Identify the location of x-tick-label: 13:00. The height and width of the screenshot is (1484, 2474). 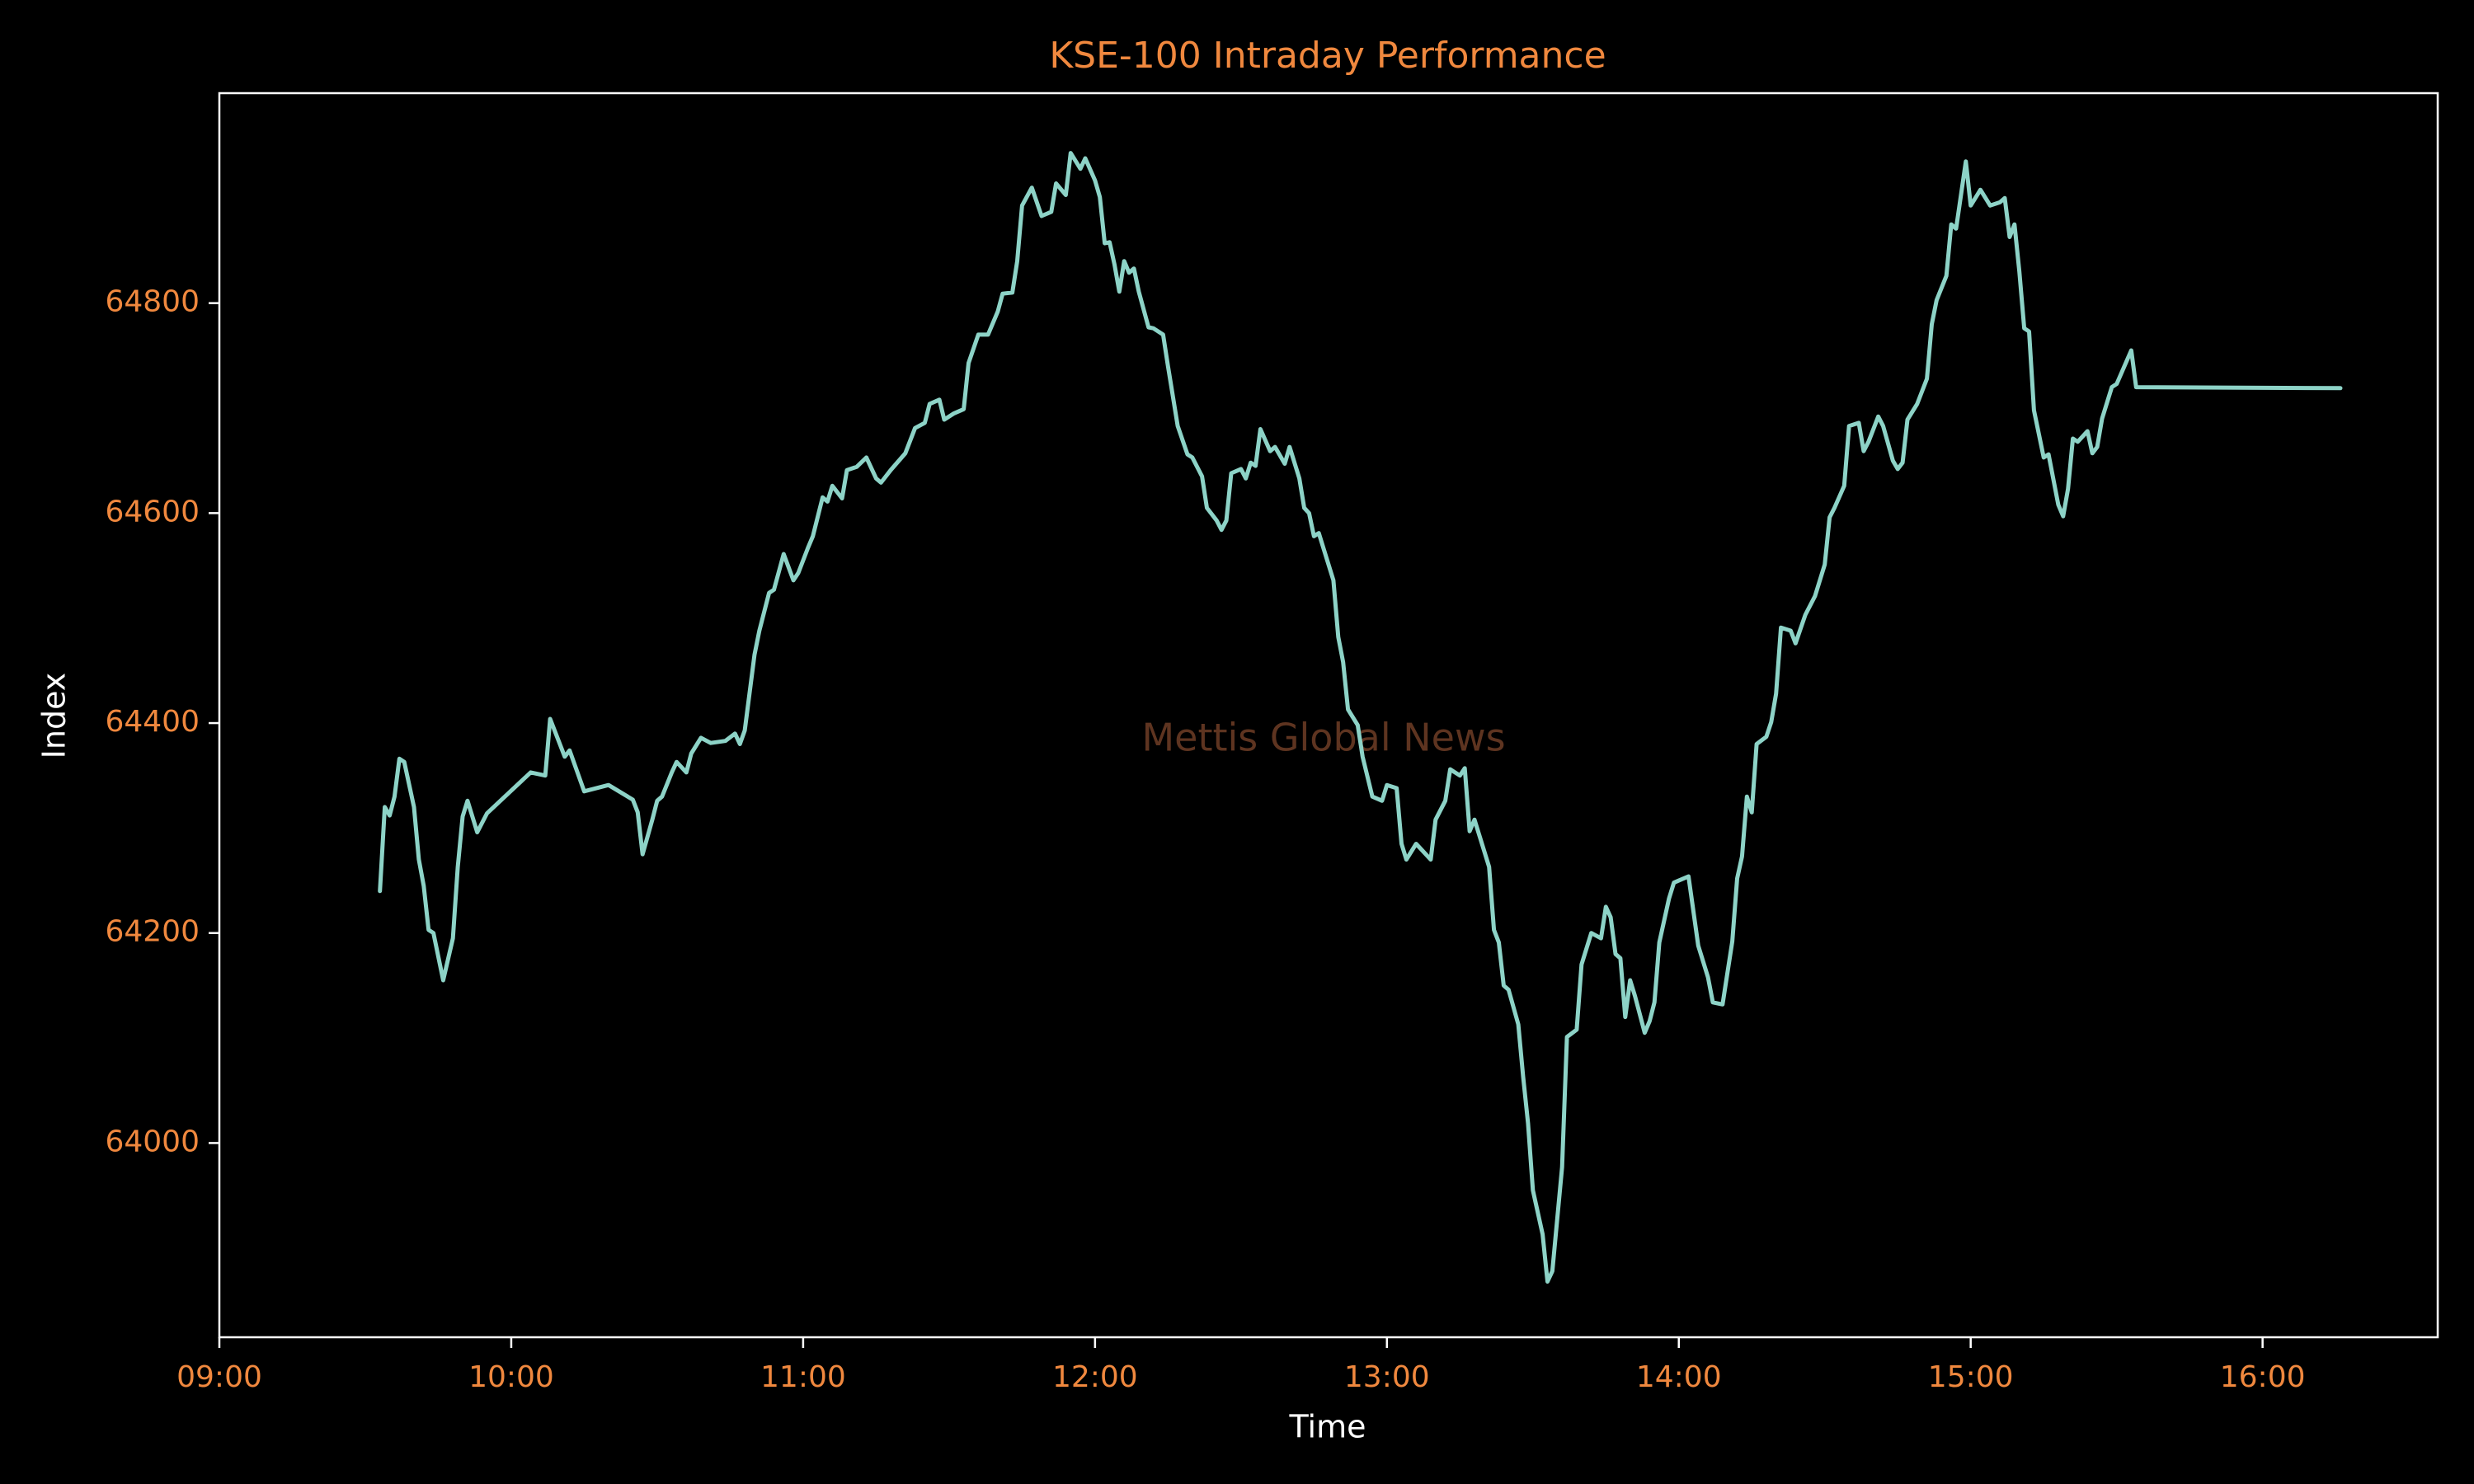
(1387, 1377).